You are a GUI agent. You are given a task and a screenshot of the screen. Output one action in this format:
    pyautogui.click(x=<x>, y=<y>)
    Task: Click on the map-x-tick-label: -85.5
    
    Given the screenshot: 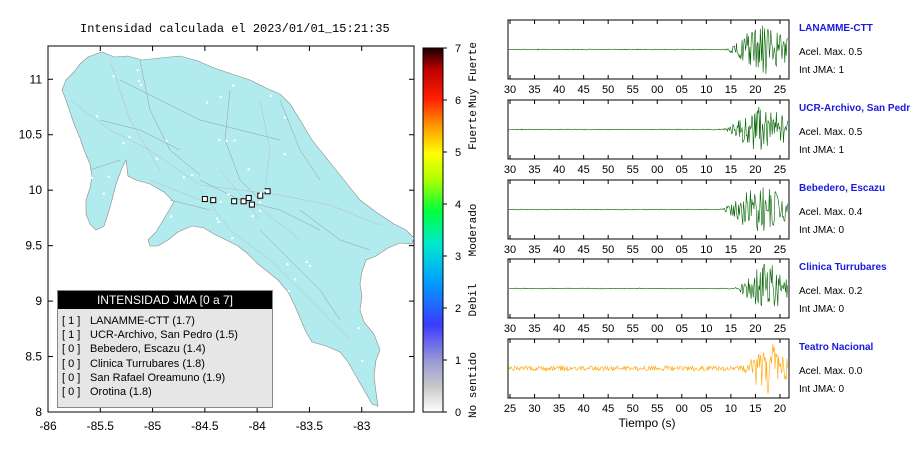 What is the action you would take?
    pyautogui.click(x=101, y=426)
    